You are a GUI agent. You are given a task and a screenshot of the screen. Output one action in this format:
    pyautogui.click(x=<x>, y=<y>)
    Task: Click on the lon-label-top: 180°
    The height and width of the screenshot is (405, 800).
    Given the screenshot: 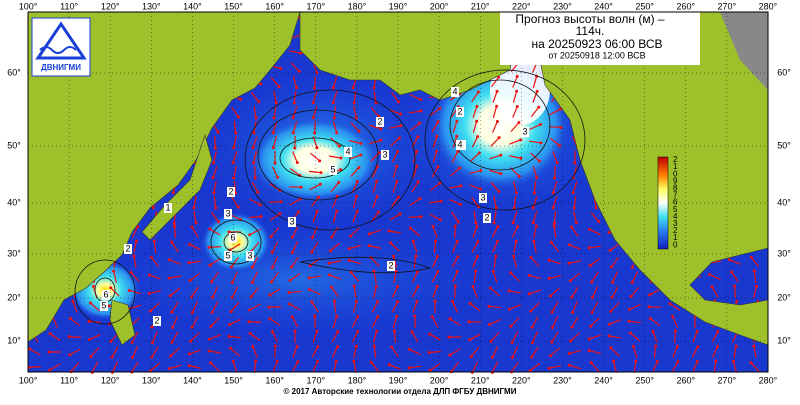 What is the action you would take?
    pyautogui.click(x=357, y=6)
    